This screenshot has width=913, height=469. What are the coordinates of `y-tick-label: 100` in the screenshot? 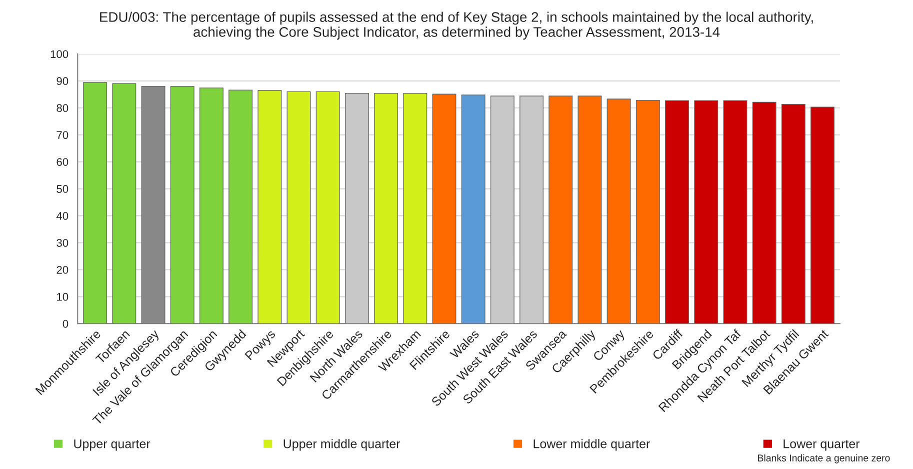 It's located at (59, 54).